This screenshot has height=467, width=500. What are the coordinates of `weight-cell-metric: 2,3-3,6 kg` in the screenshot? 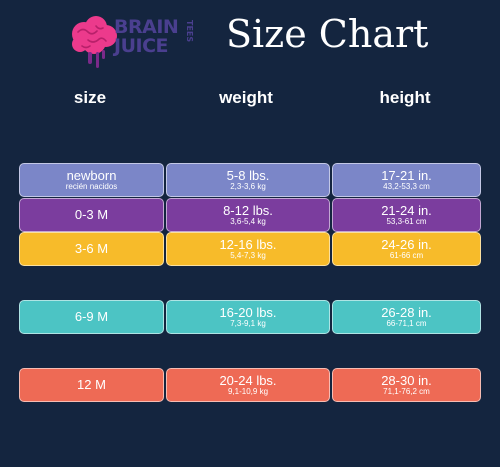 It's located at (248, 186).